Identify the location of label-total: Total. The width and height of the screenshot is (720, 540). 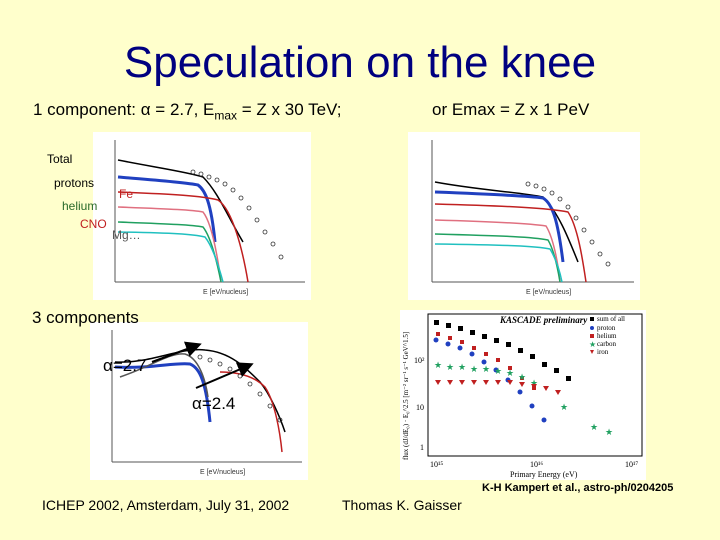
(60, 159).